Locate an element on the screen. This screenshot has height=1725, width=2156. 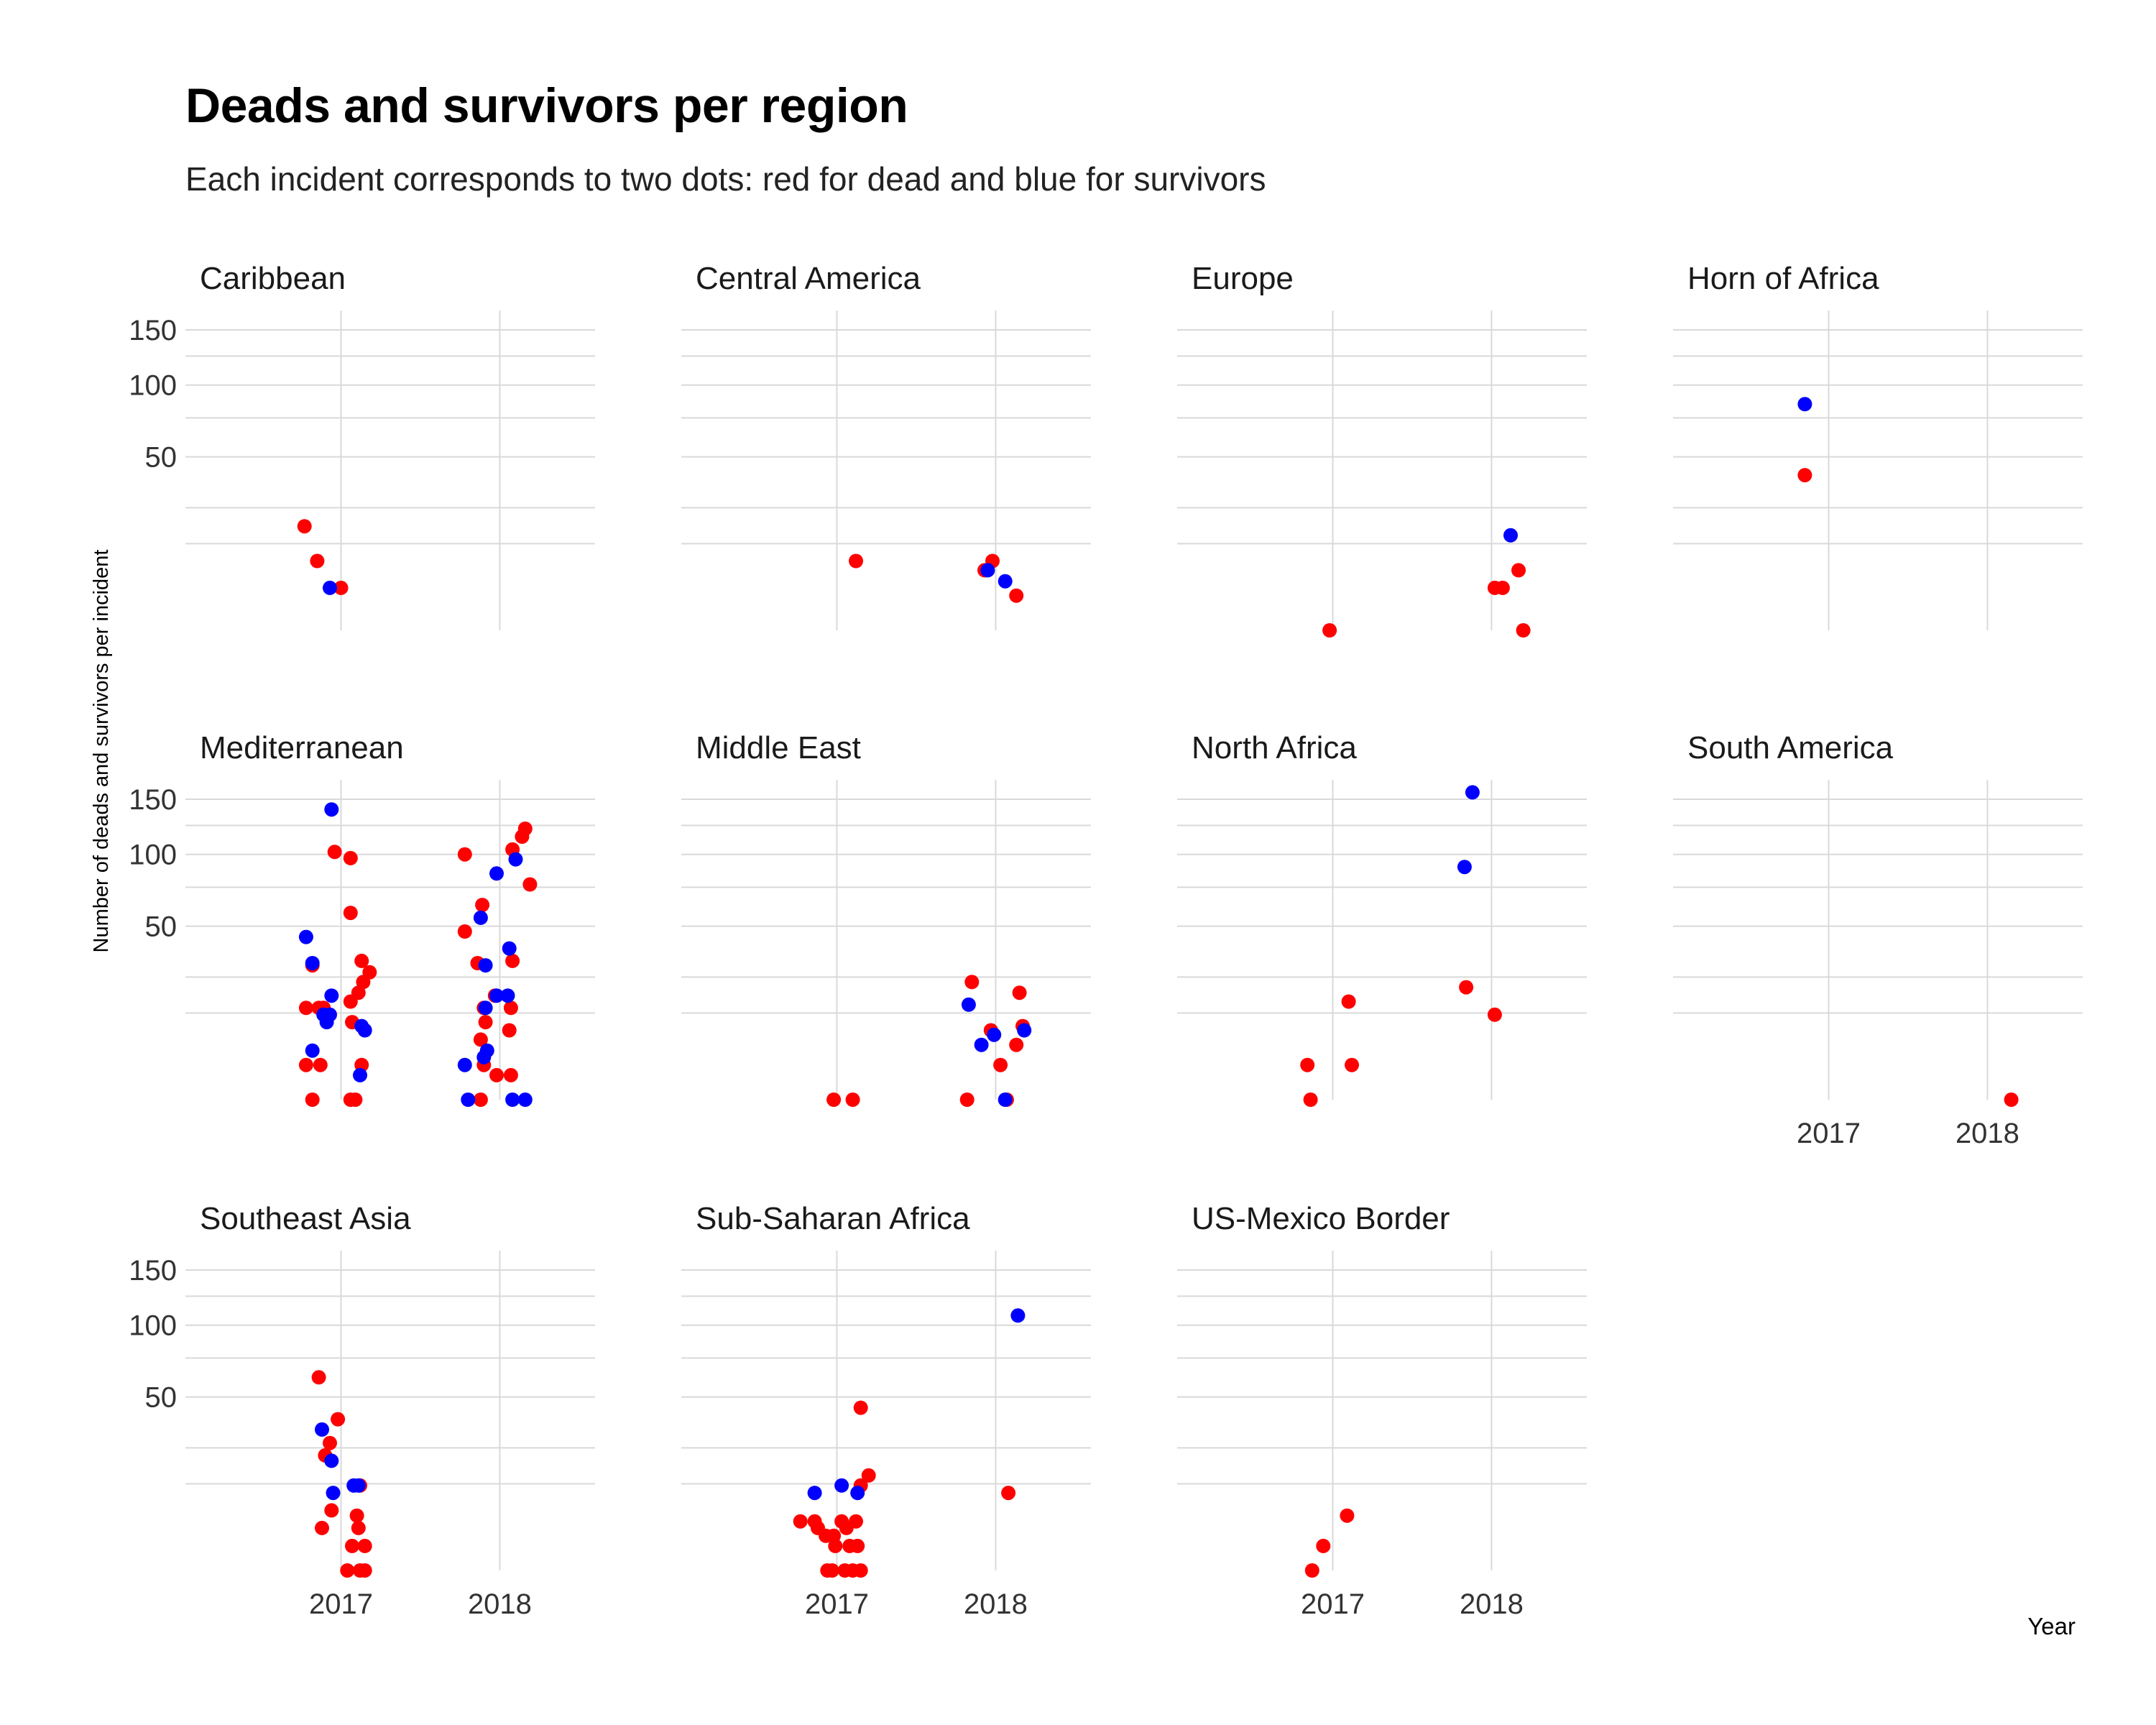
panel-title: Caribbean is located at coordinates (273, 278).